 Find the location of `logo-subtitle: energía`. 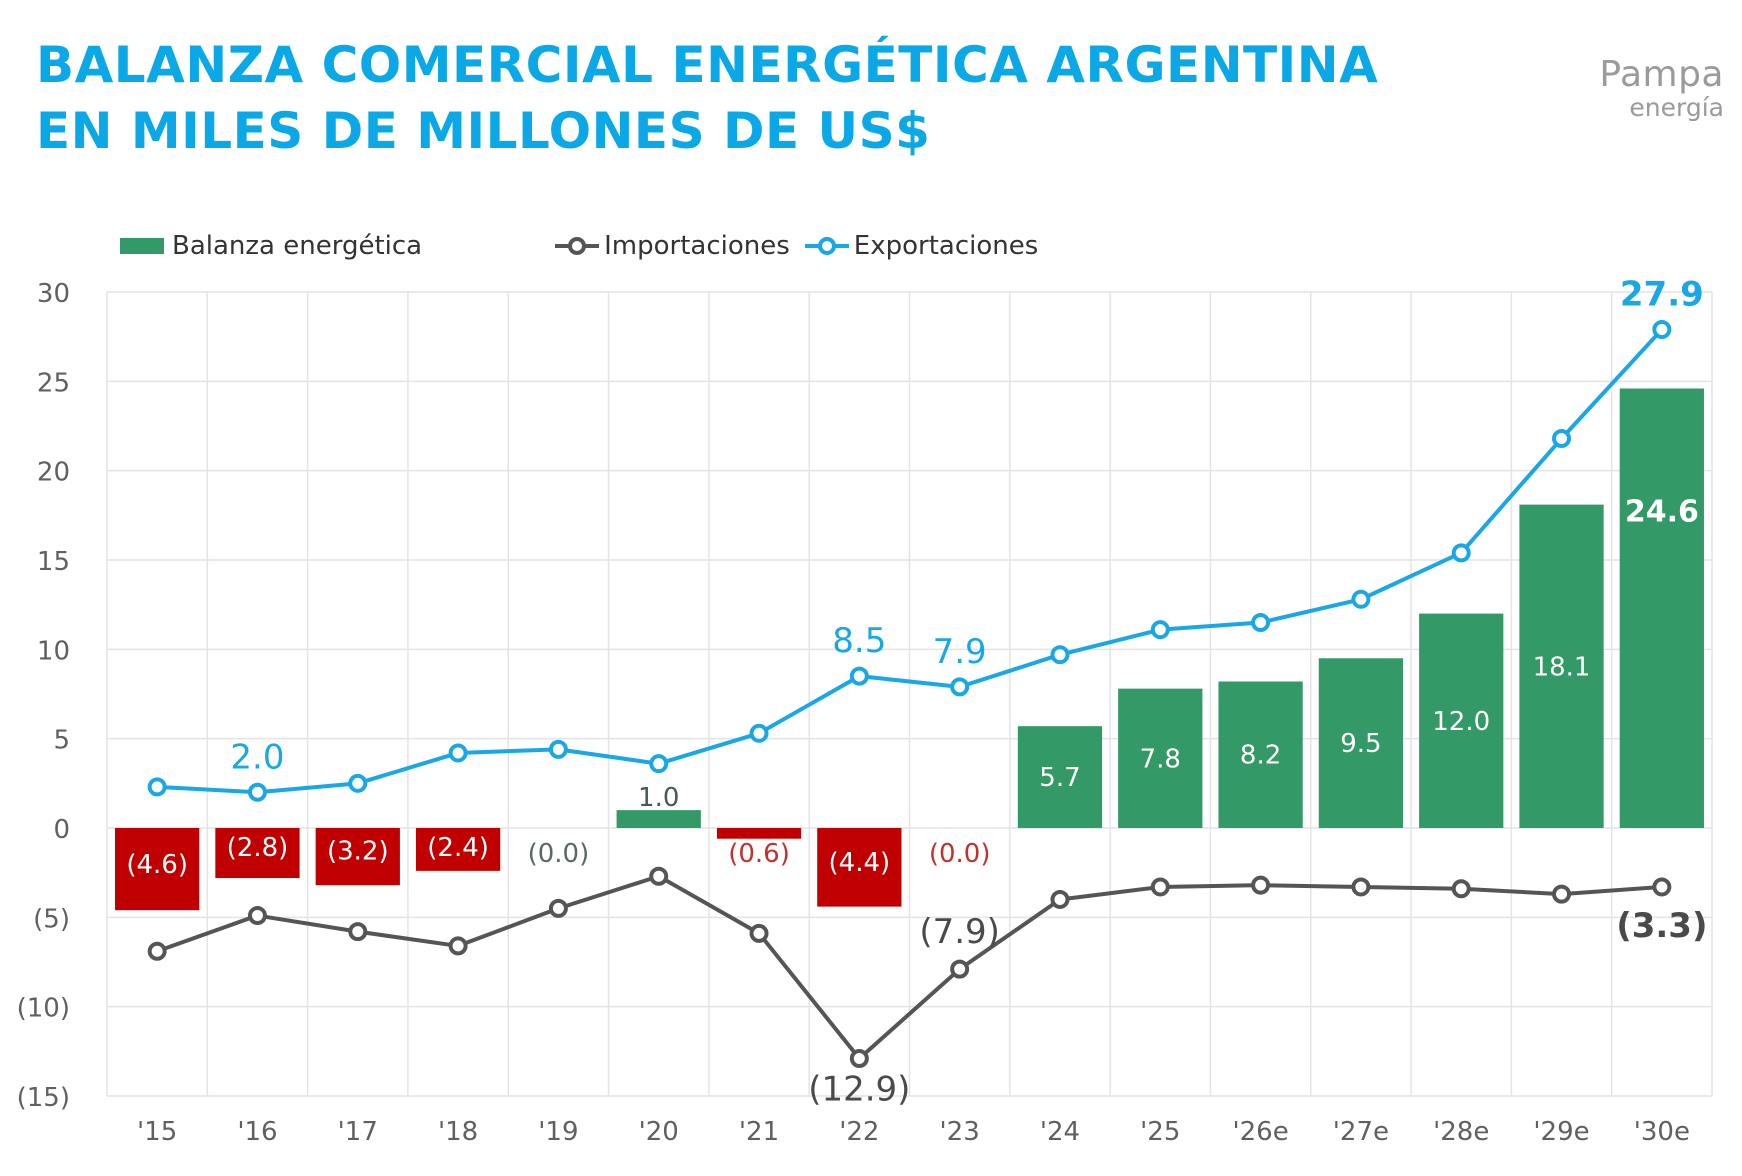

logo-subtitle: energía is located at coordinates (1676, 107).